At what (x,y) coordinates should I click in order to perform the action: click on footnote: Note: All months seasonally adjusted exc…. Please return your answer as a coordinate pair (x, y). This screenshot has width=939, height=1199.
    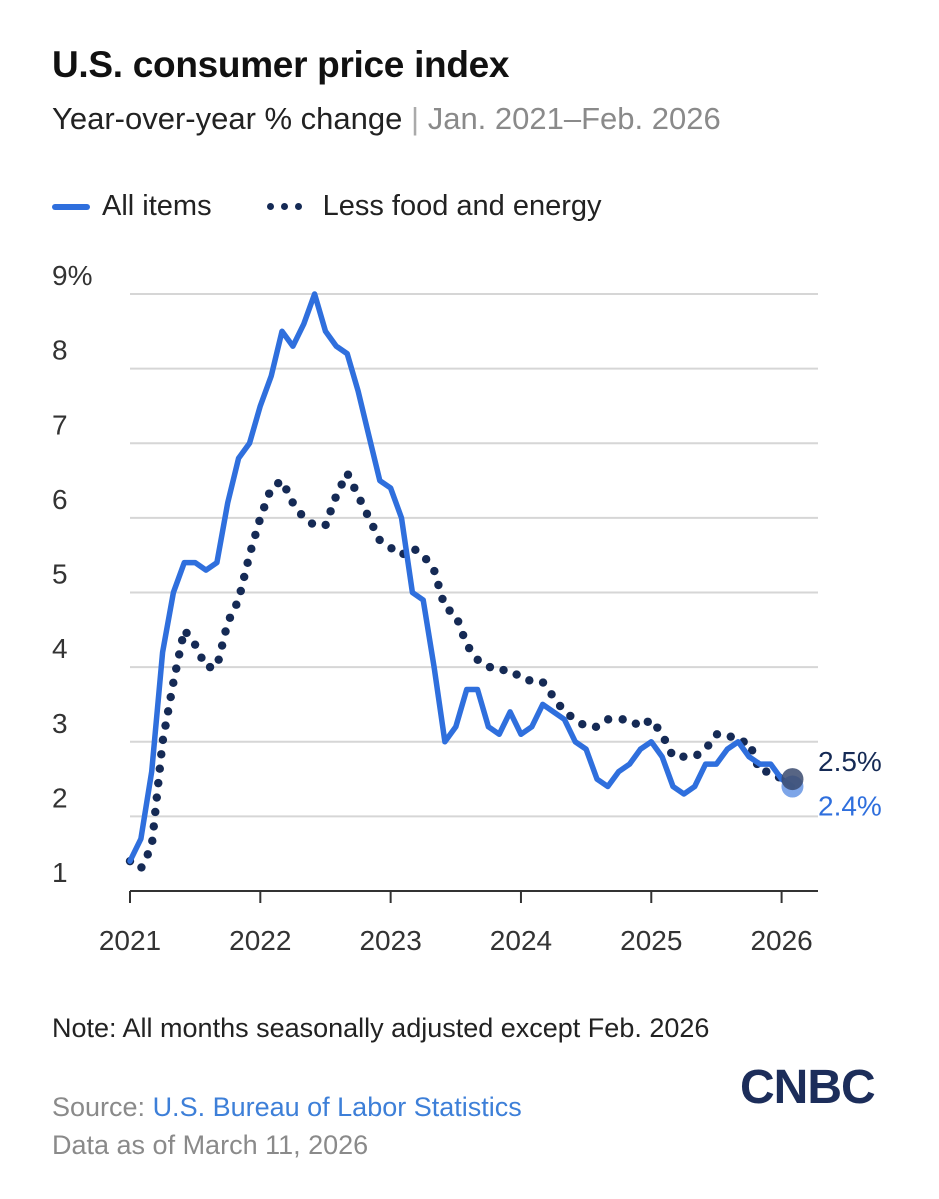
    Looking at the image, I should click on (381, 1028).